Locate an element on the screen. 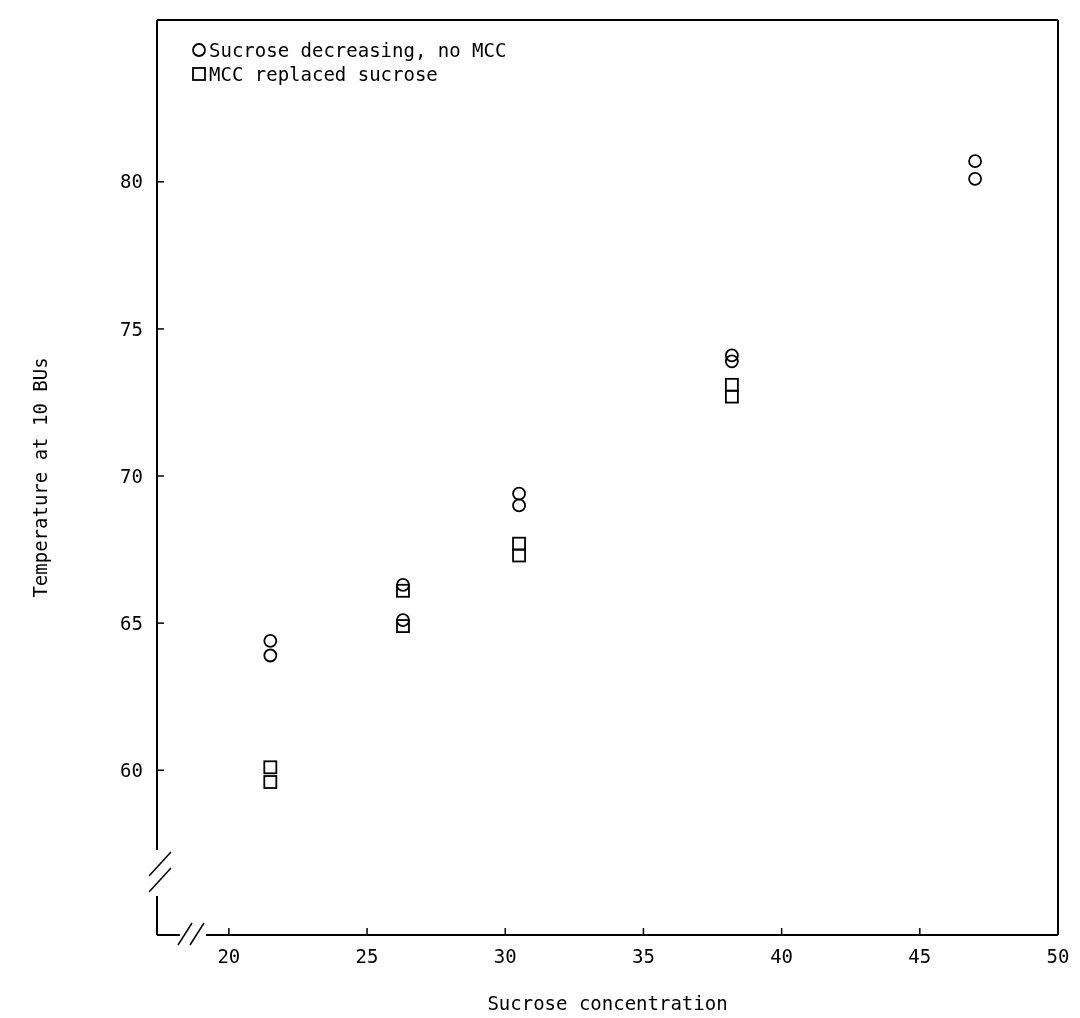 Image resolution: width=1080 pixels, height=1018 pixels. x-tick-label: 45 is located at coordinates (920, 956).